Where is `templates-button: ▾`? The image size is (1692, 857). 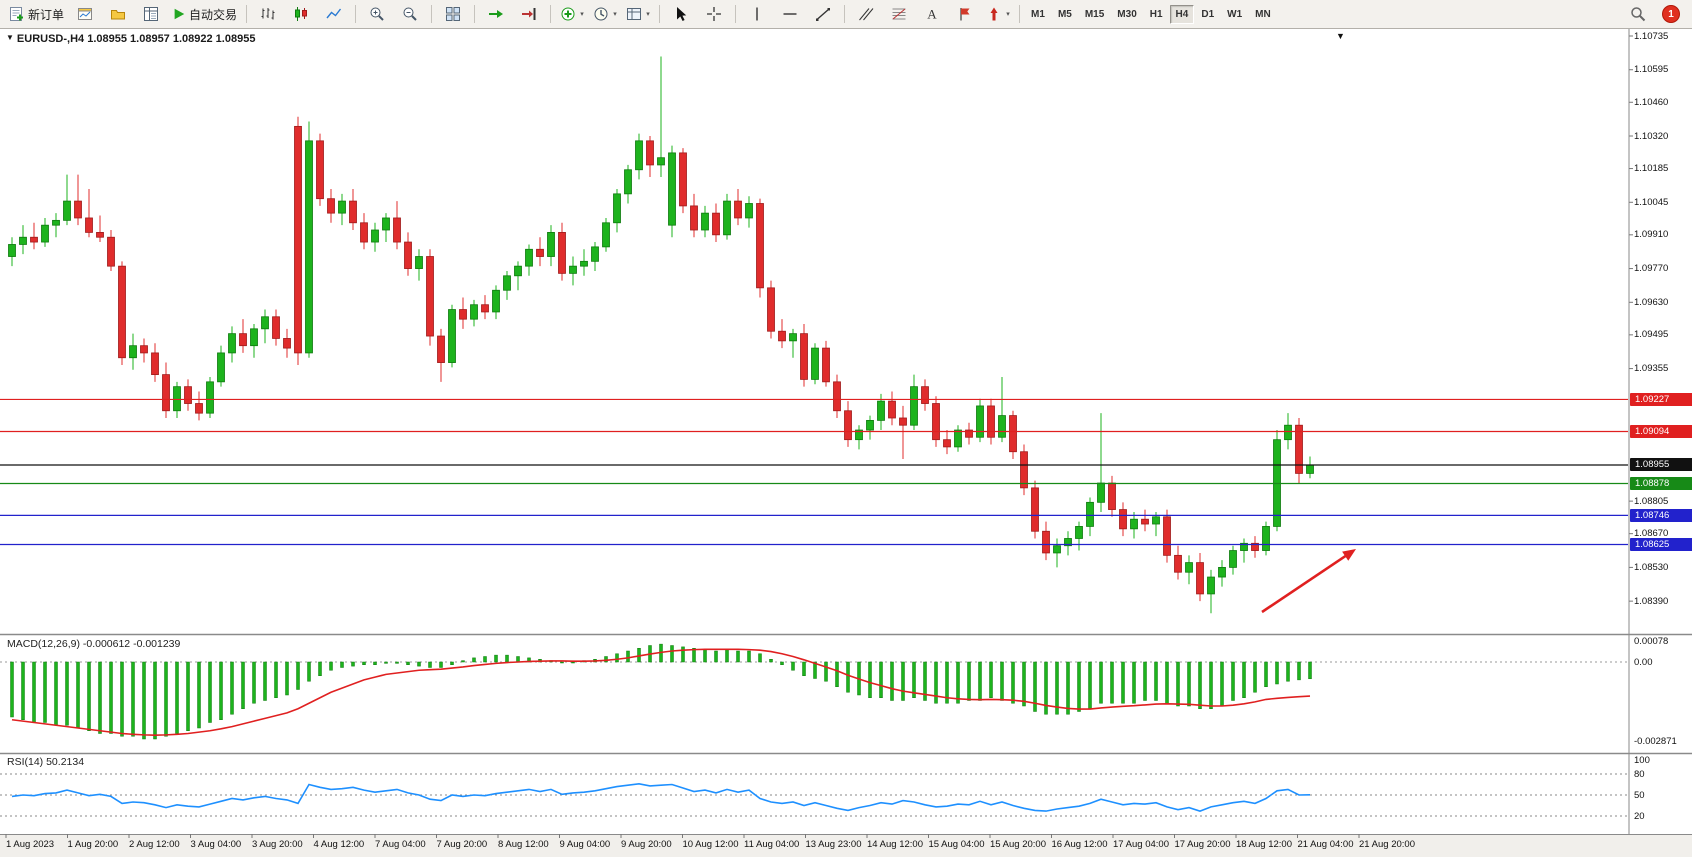 templates-button: ▾ is located at coordinates (638, 14).